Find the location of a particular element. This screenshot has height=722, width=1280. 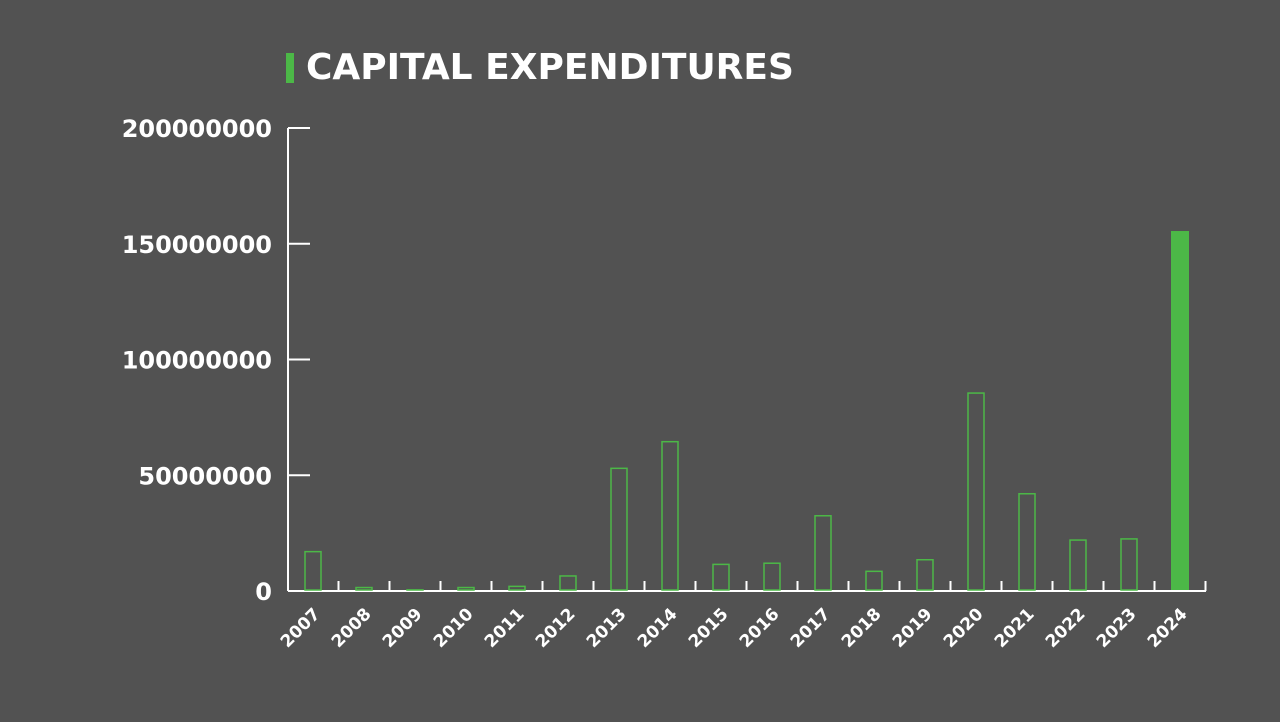

bar-2016 is located at coordinates (772, 576).